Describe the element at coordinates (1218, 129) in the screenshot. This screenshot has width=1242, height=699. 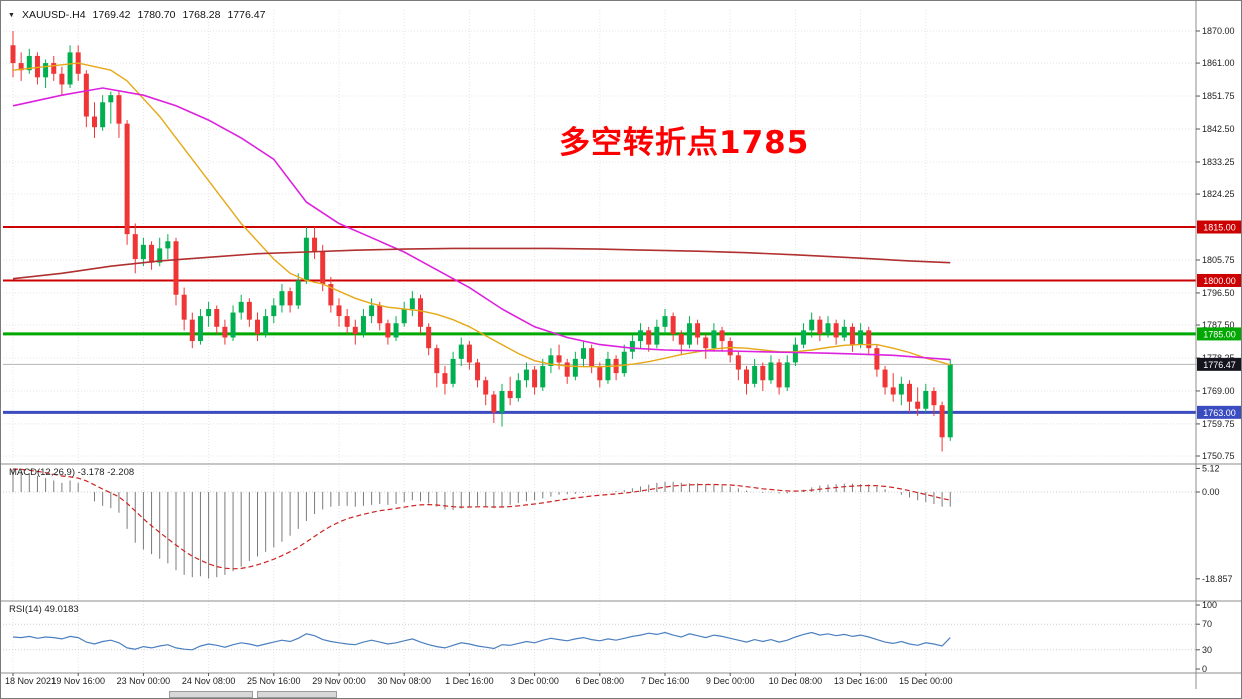
I see `svg-text: 1842.50` at that location.